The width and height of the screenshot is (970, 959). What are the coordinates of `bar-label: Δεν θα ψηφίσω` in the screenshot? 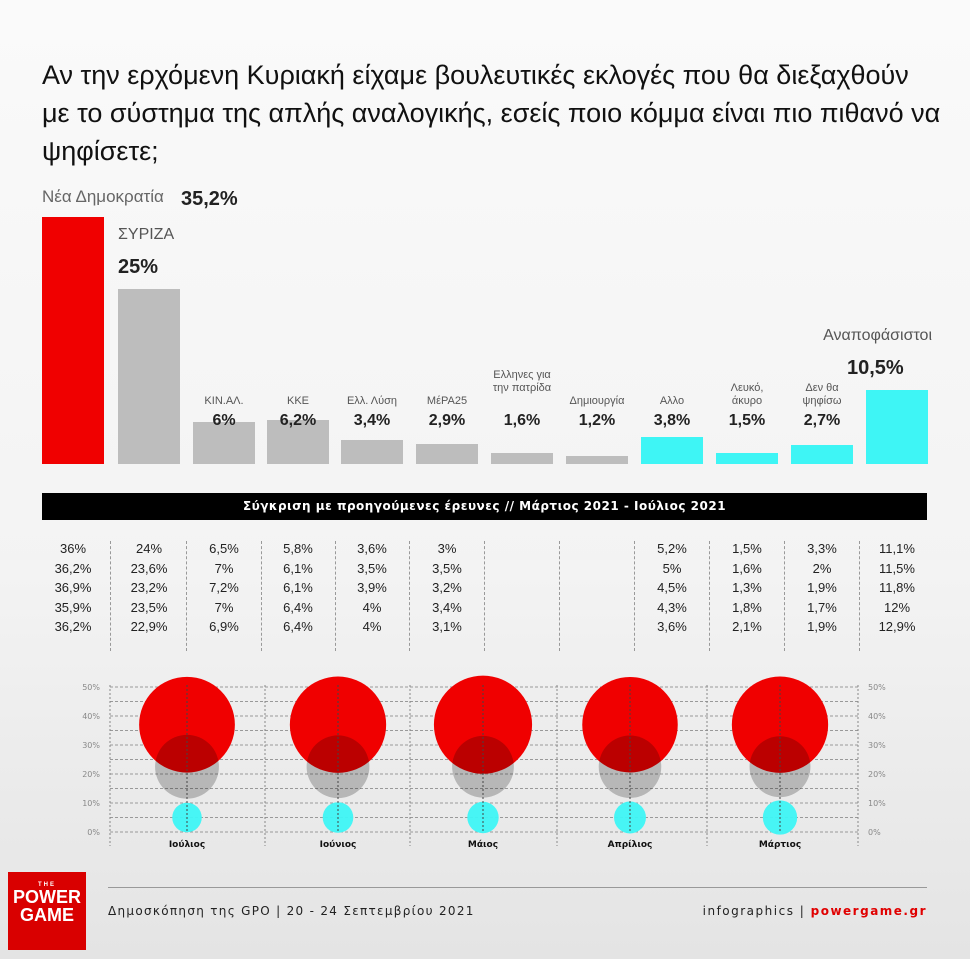 It's located at (822, 394).